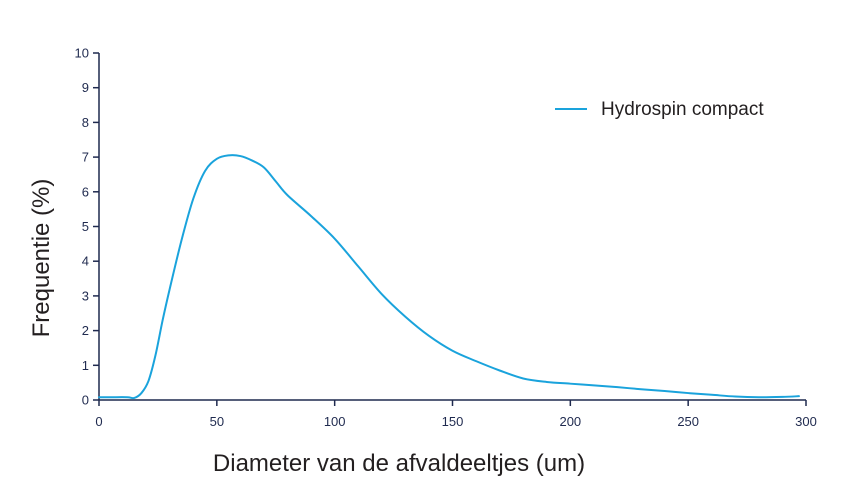 The height and width of the screenshot is (499, 846). I want to click on y-tick-label: 5, so click(85, 226).